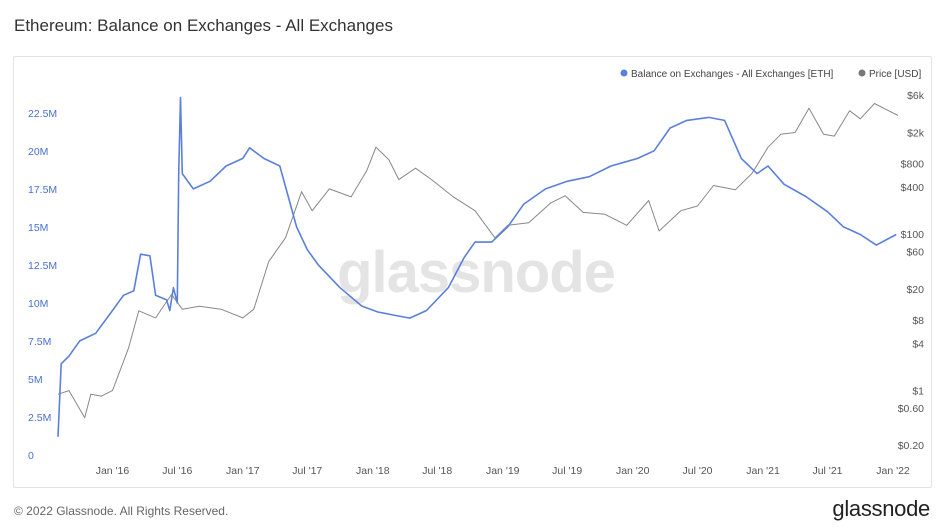  What do you see at coordinates (38, 152) in the screenshot?
I see `y-left-tick-label: 20M` at bounding box center [38, 152].